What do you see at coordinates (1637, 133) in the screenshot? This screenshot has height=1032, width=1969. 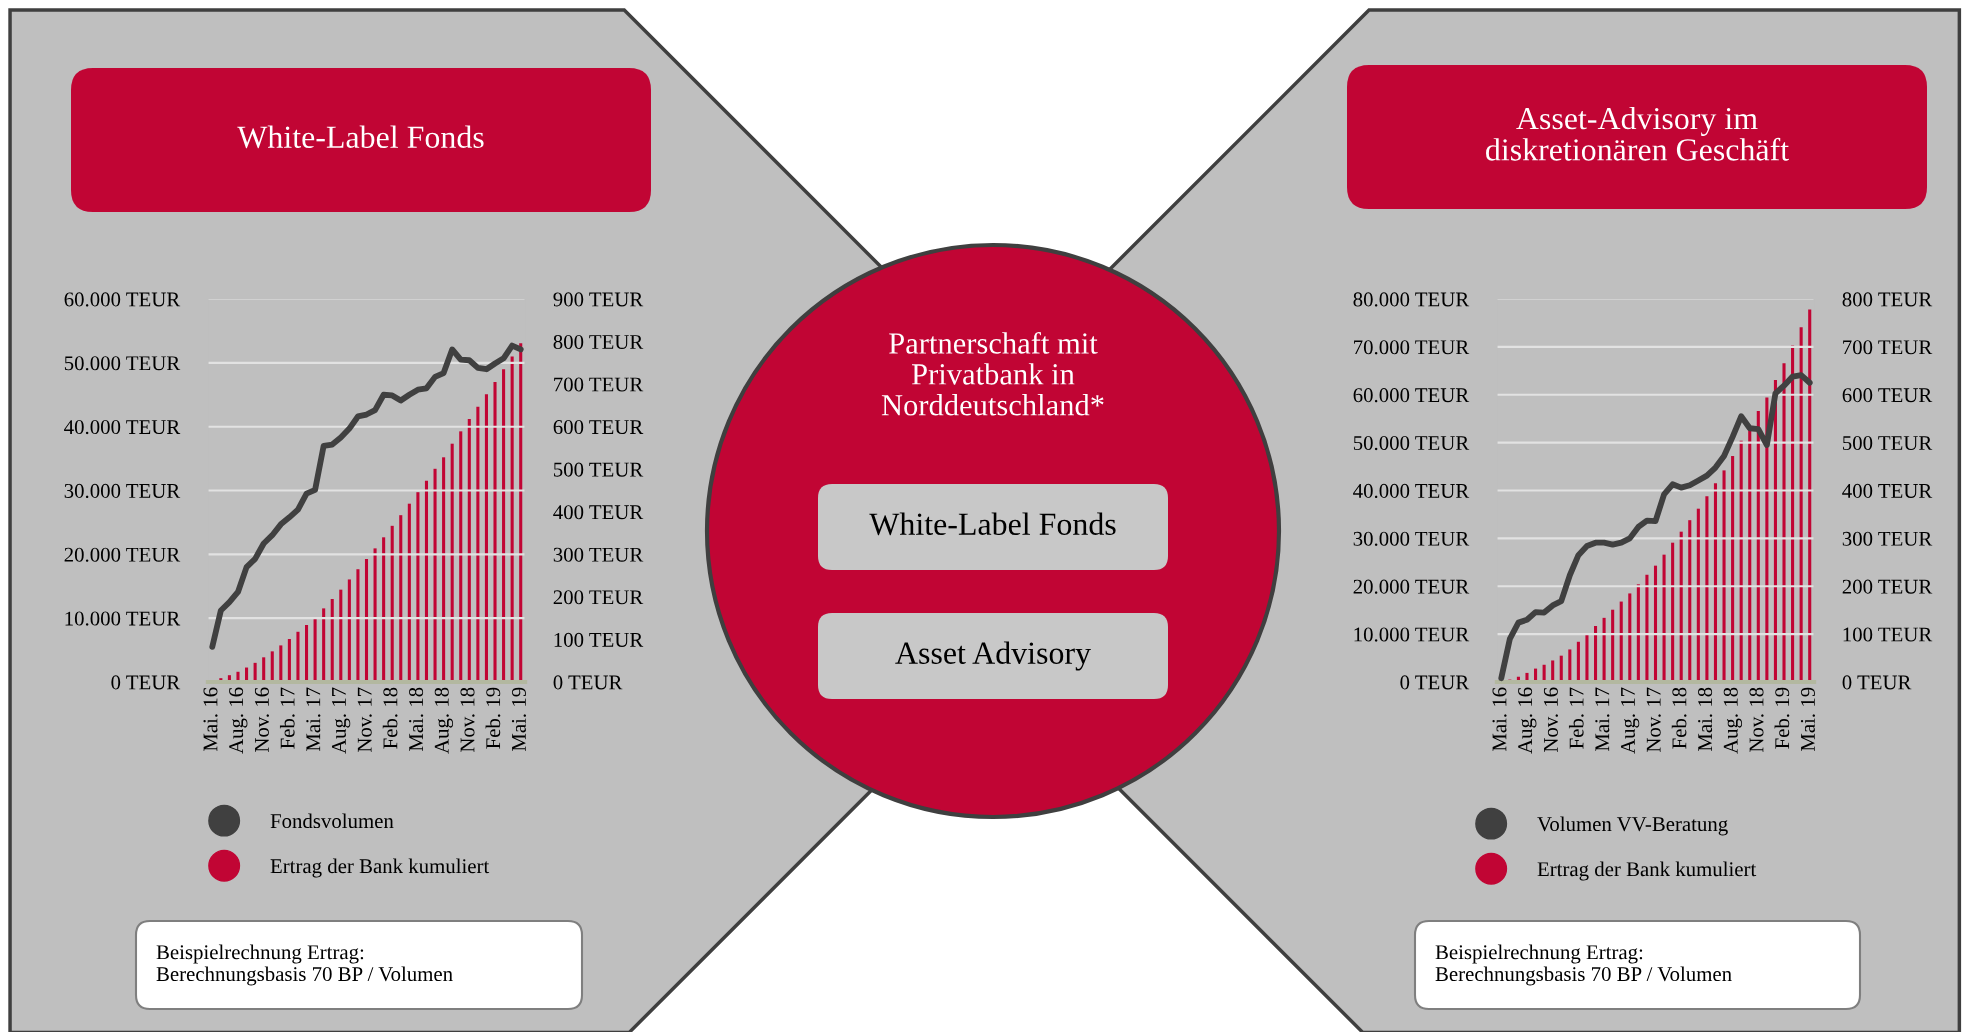 I see `chart-title: Asset-Advisory im diskretionären Geschäft` at bounding box center [1637, 133].